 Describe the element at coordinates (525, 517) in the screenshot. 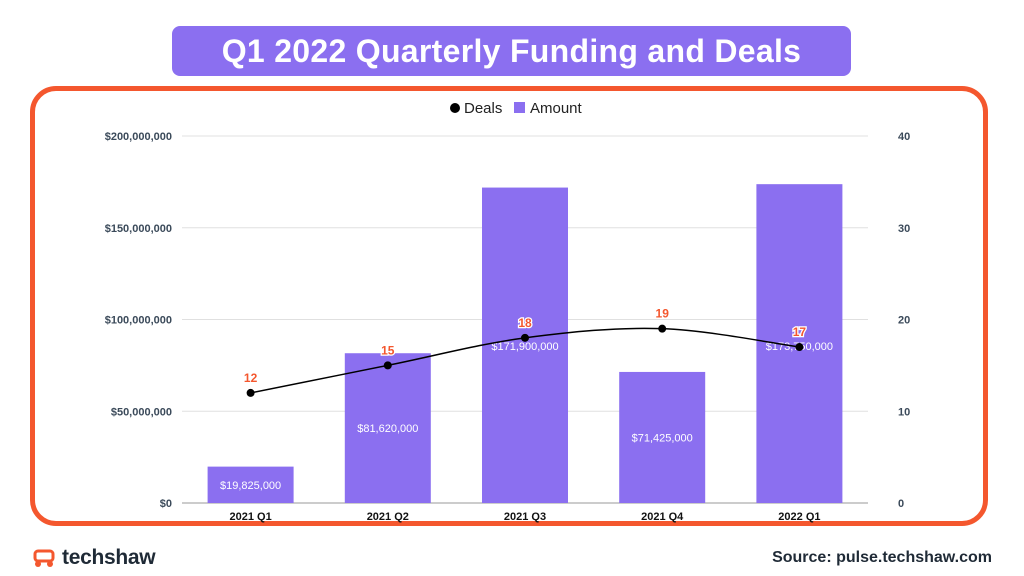

I see `category-label: 2021 Q3` at that location.